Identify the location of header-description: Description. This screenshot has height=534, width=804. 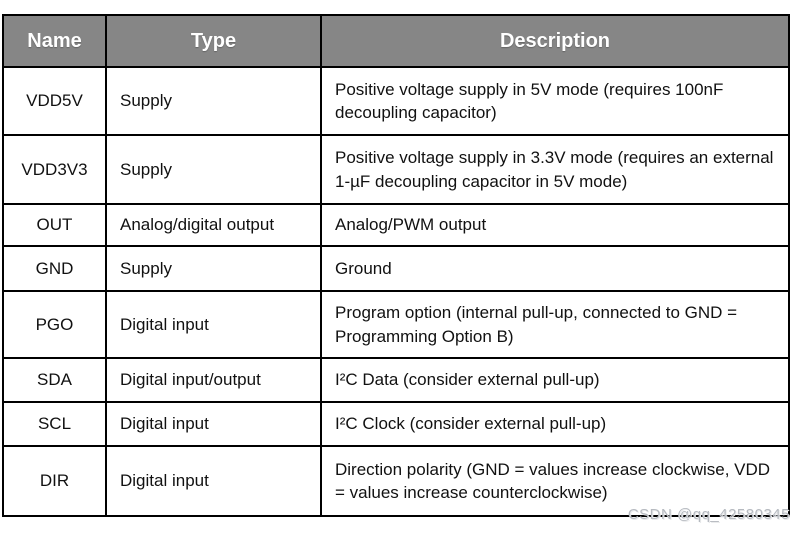
(555, 41).